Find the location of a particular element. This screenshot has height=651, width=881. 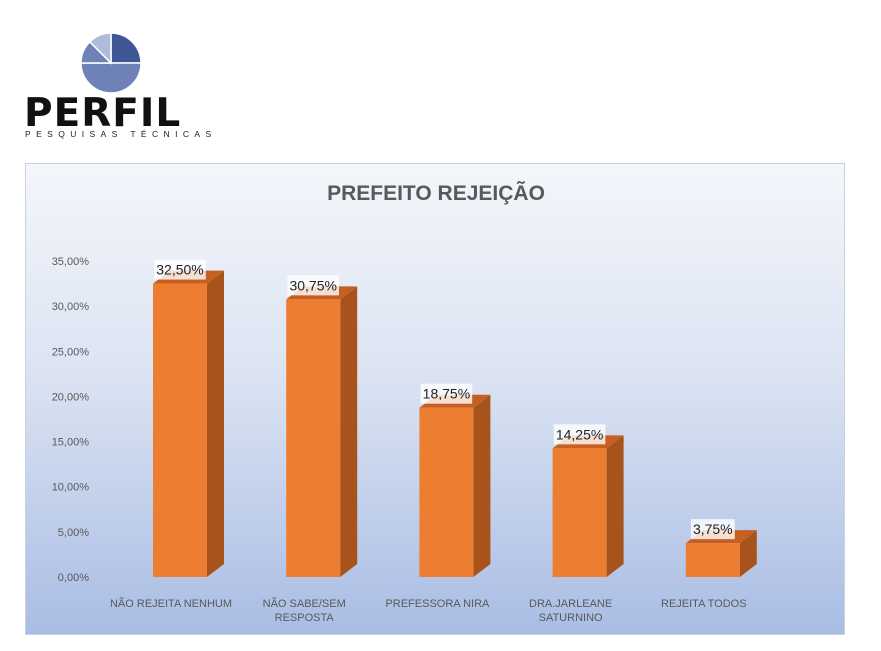

y-tick-label: 30,00% is located at coordinates (71, 307).